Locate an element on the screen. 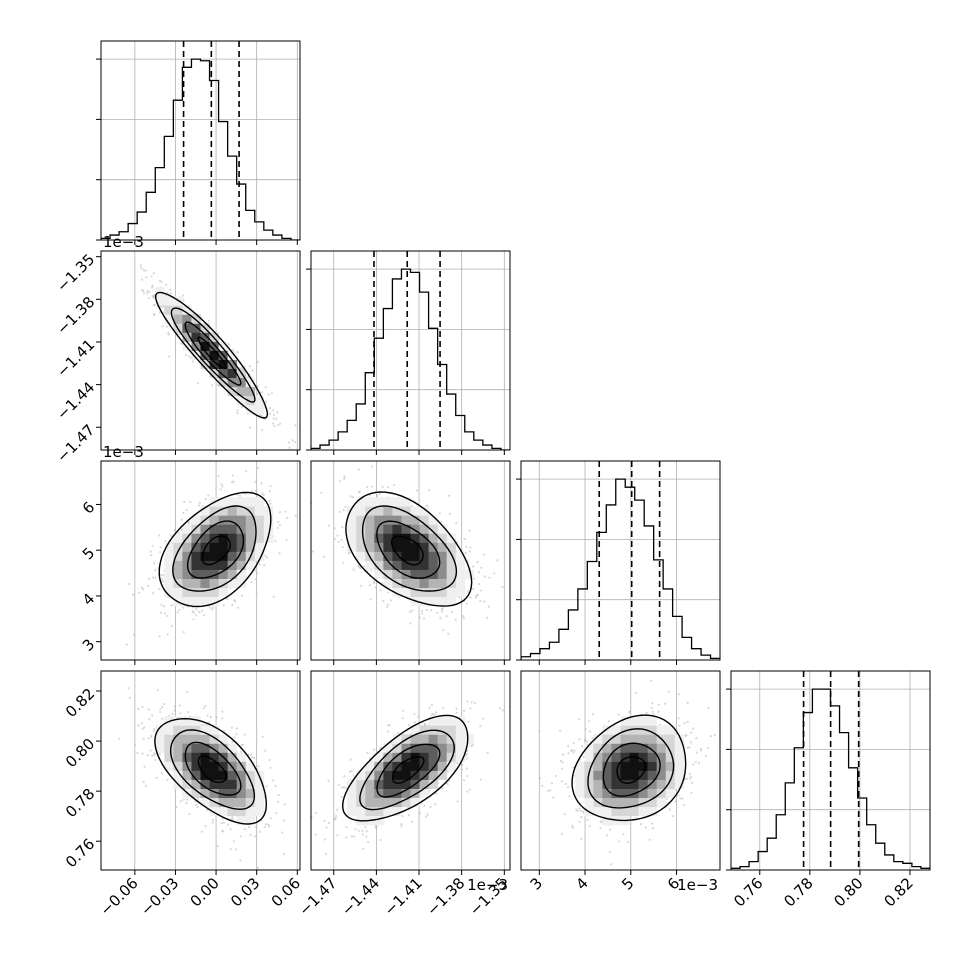  y-tick-label: 0.78 is located at coordinates (80, 803).